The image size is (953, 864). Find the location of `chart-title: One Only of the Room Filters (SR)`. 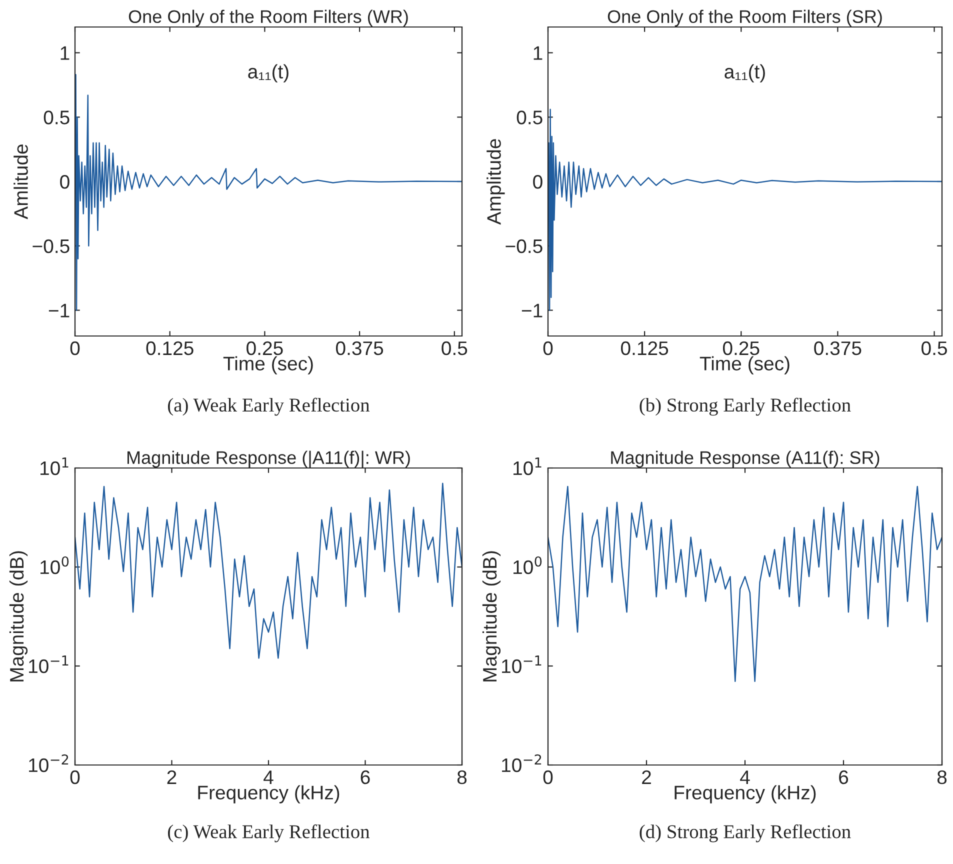

chart-title: One Only of the Room Filters (SR) is located at coordinates (745, 18).